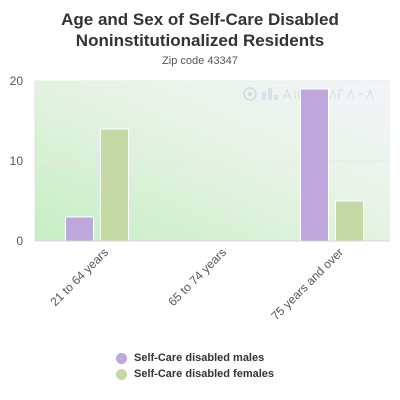 This screenshot has width=400, height=400. I want to click on legend-item-females: Self-Care disabled females, so click(195, 374).